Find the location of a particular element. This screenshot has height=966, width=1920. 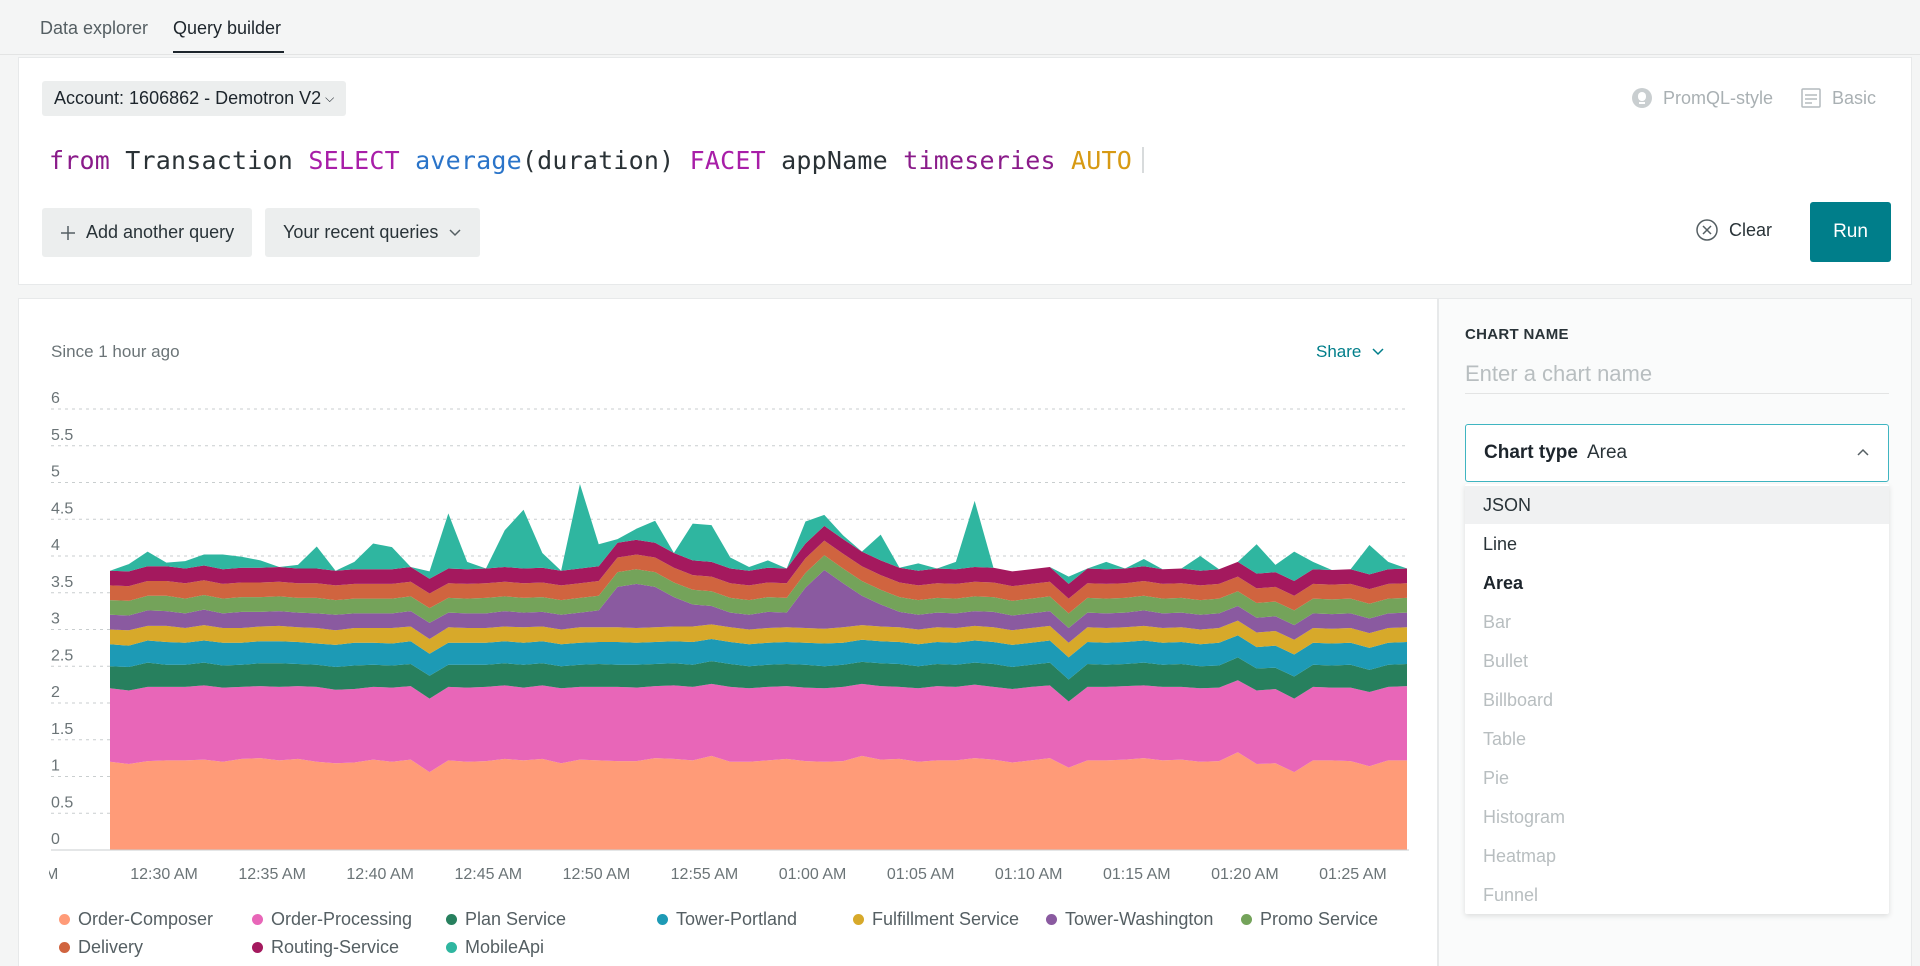

clear-button: Clear is located at coordinates (1733, 230).